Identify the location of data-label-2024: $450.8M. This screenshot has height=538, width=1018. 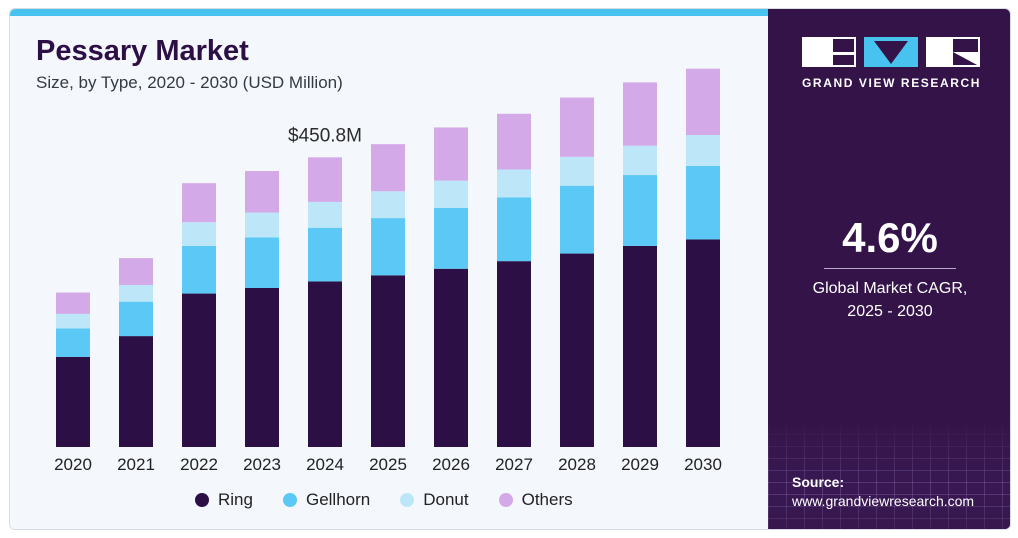
(325, 135).